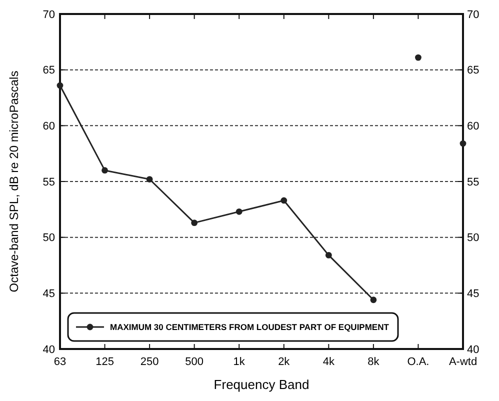  Describe the element at coordinates (48, 126) in the screenshot. I see `y-tick-label: 60` at that location.